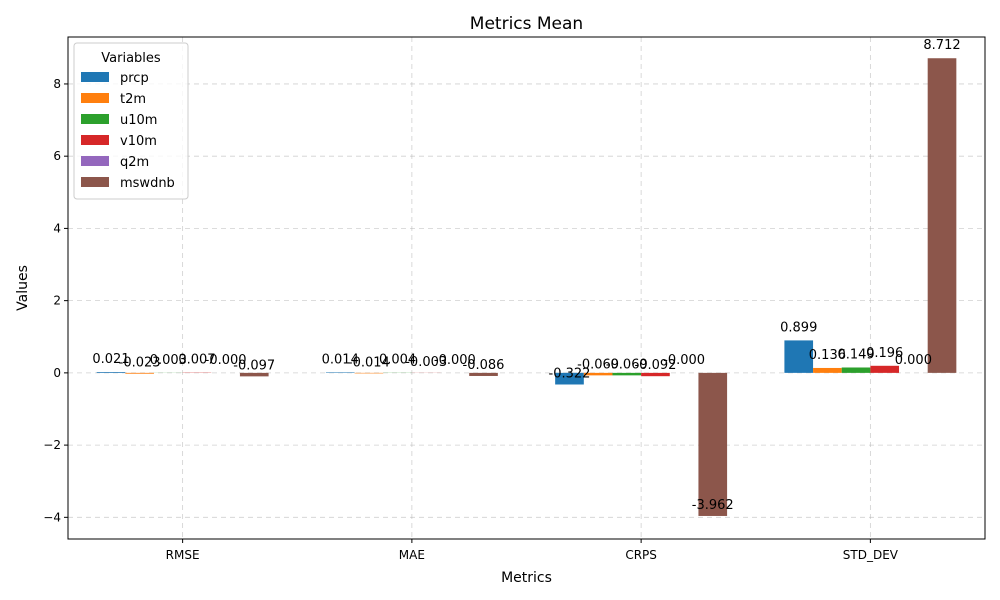 This screenshot has height=600, width=1000. What do you see at coordinates (641, 555) in the screenshot?
I see `x-tick-label: CRPS` at bounding box center [641, 555].